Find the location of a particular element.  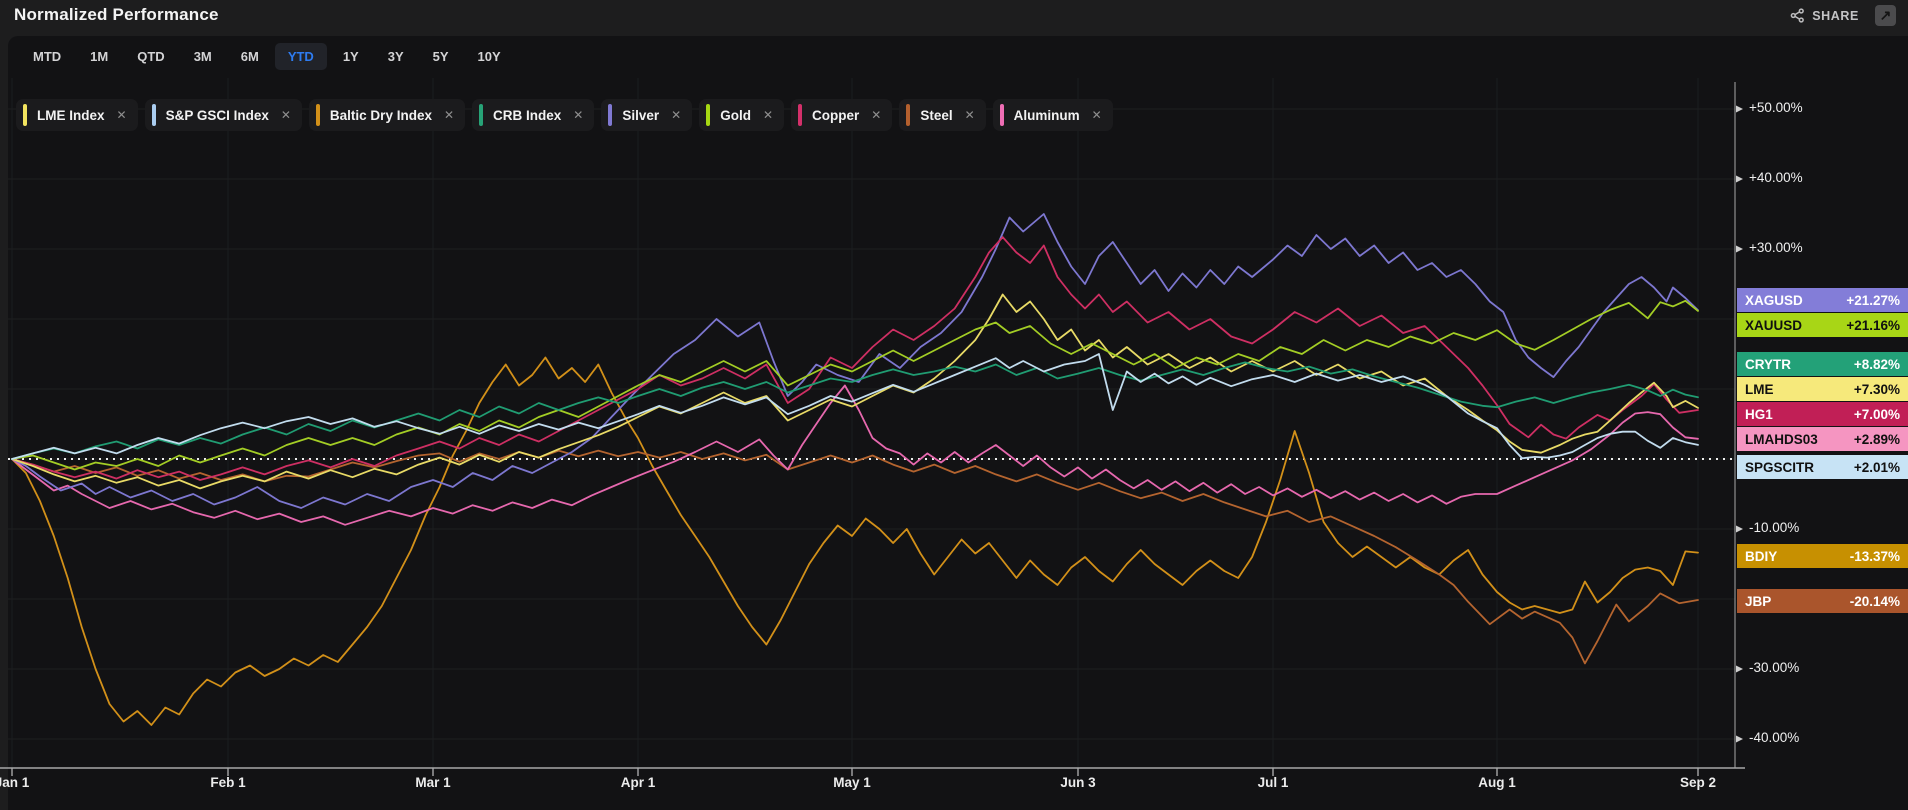

tab-10y: 10Y is located at coordinates (489, 56).